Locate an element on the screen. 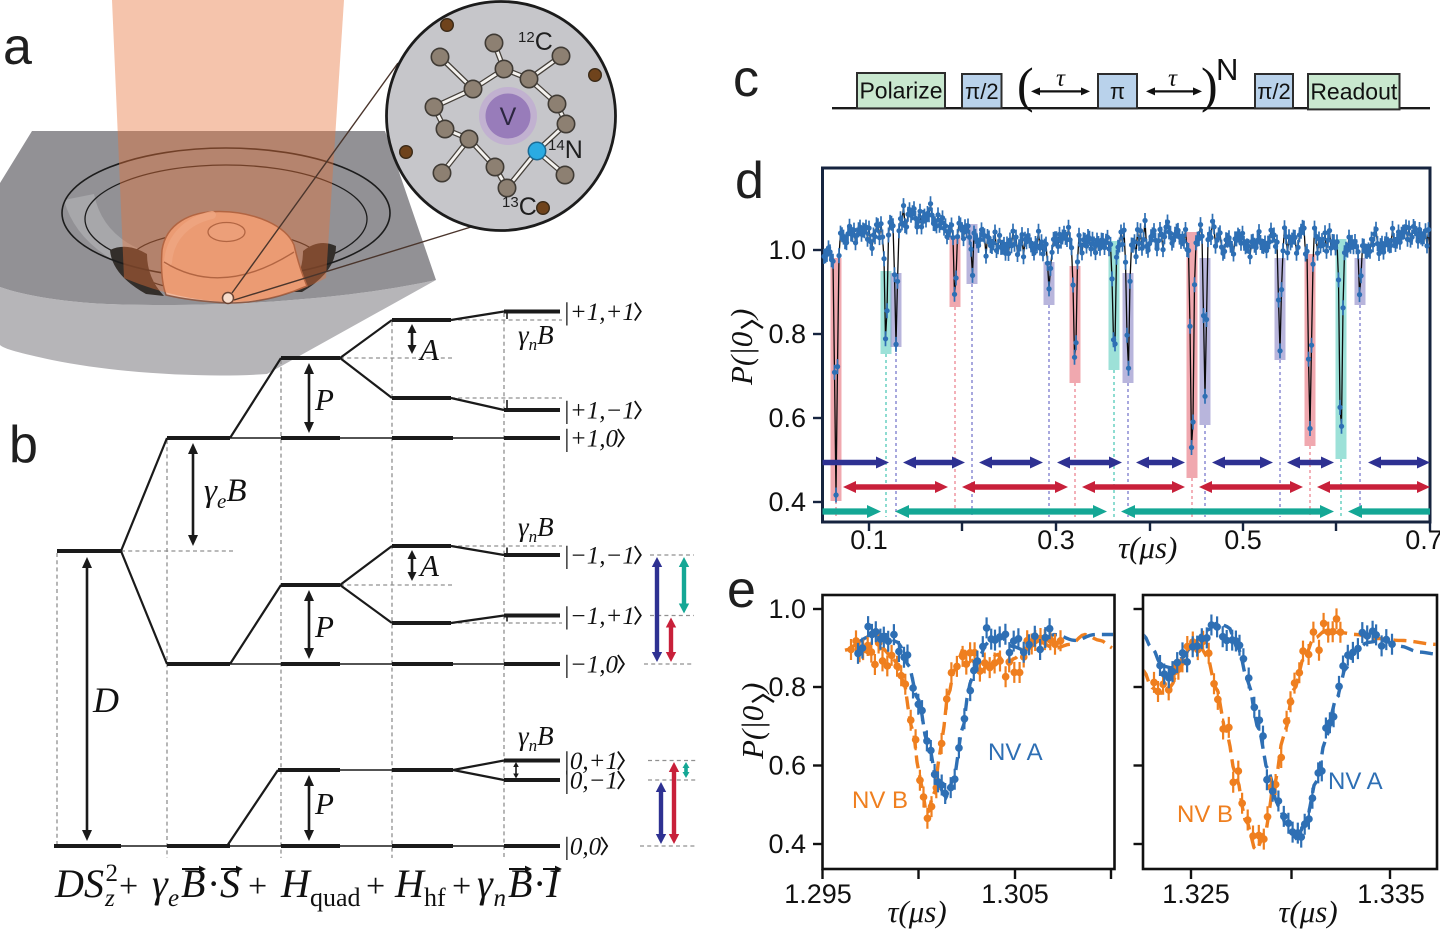 This screenshot has height=931, width=1440. svg-text: b is located at coordinates (23, 445).